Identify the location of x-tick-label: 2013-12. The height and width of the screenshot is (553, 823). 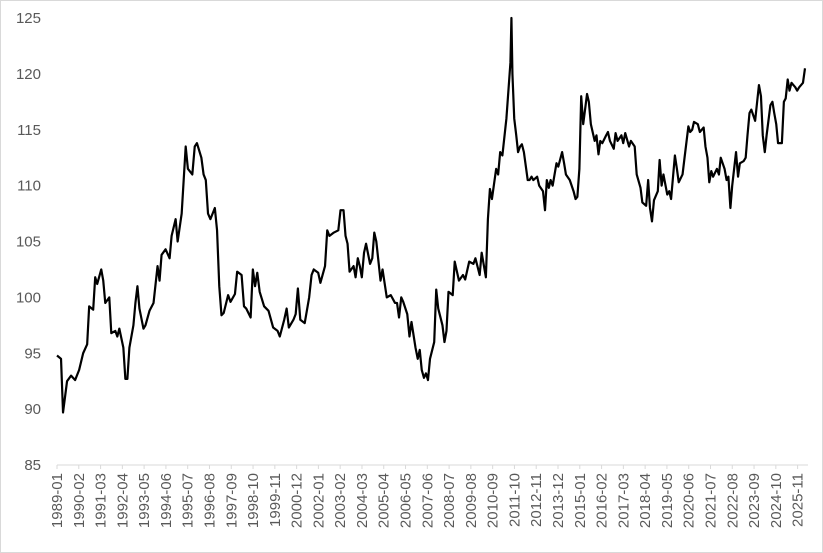
(558, 500).